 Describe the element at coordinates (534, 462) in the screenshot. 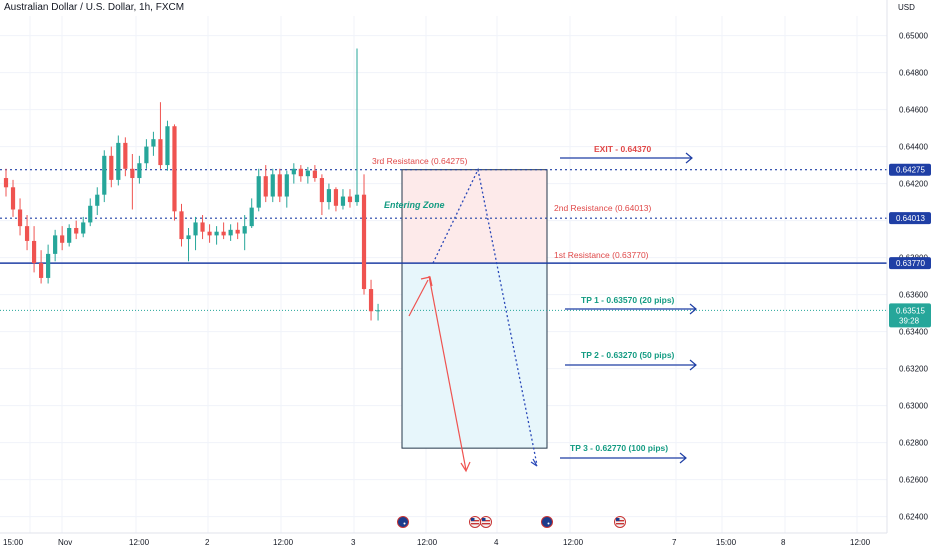

I see `projection-arrowhead-dotted` at that location.